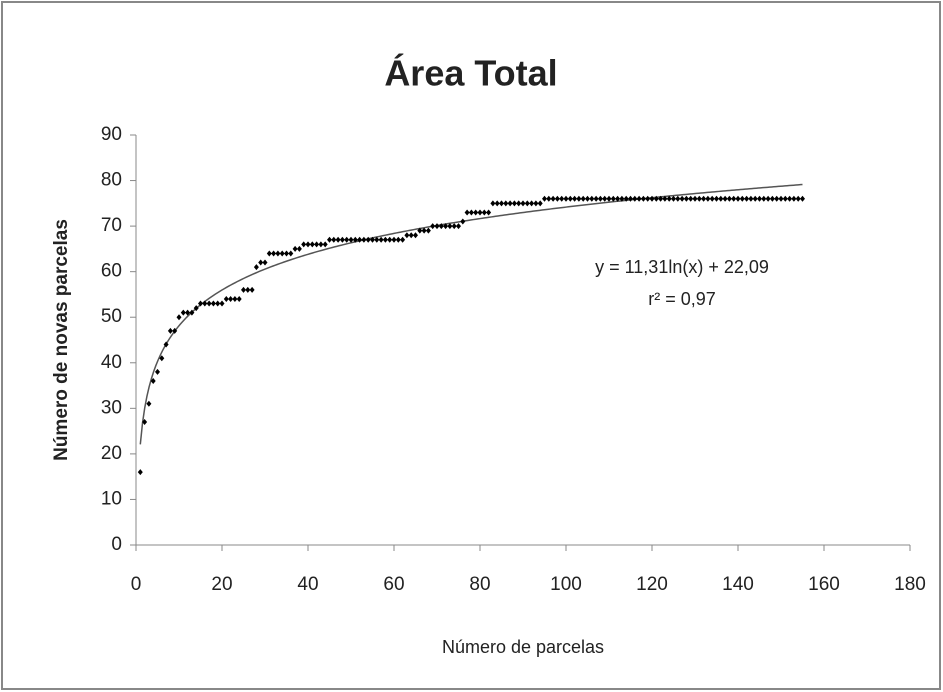 The height and width of the screenshot is (692, 943). What do you see at coordinates (307, 584) in the screenshot?
I see `x-tick-label: 40` at bounding box center [307, 584].